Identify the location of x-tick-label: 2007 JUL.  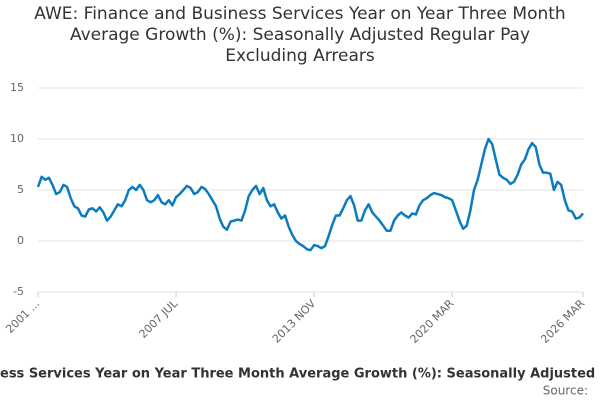
(159, 318).